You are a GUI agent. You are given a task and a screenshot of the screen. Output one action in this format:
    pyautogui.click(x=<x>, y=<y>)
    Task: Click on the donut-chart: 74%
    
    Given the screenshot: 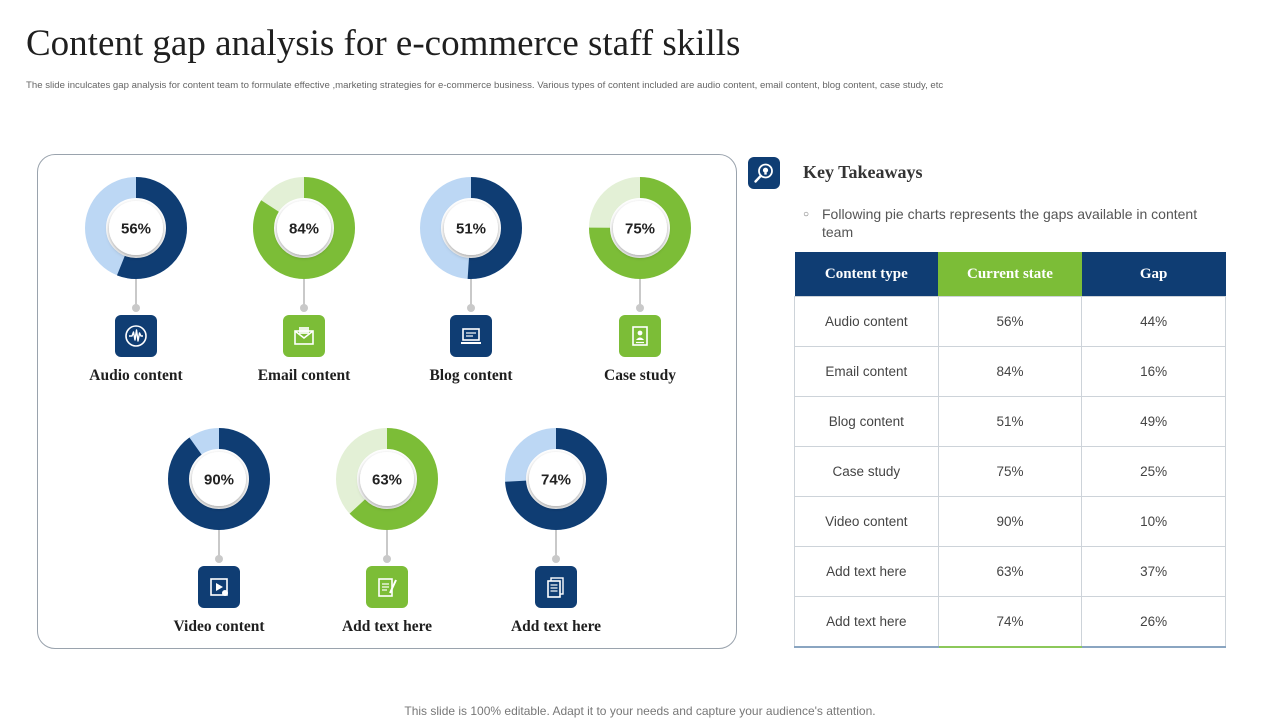 What is the action you would take?
    pyautogui.click(x=556, y=479)
    